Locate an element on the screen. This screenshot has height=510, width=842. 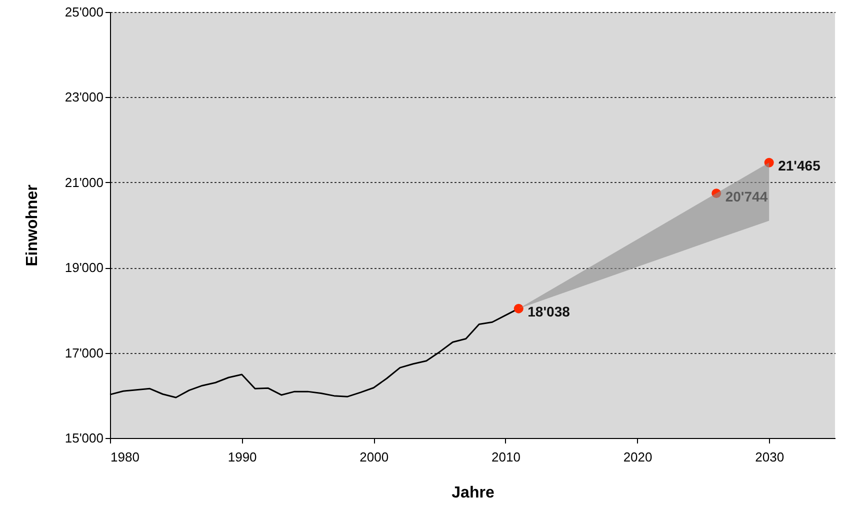
y-tick-label: 17'000 is located at coordinates (84, 352).